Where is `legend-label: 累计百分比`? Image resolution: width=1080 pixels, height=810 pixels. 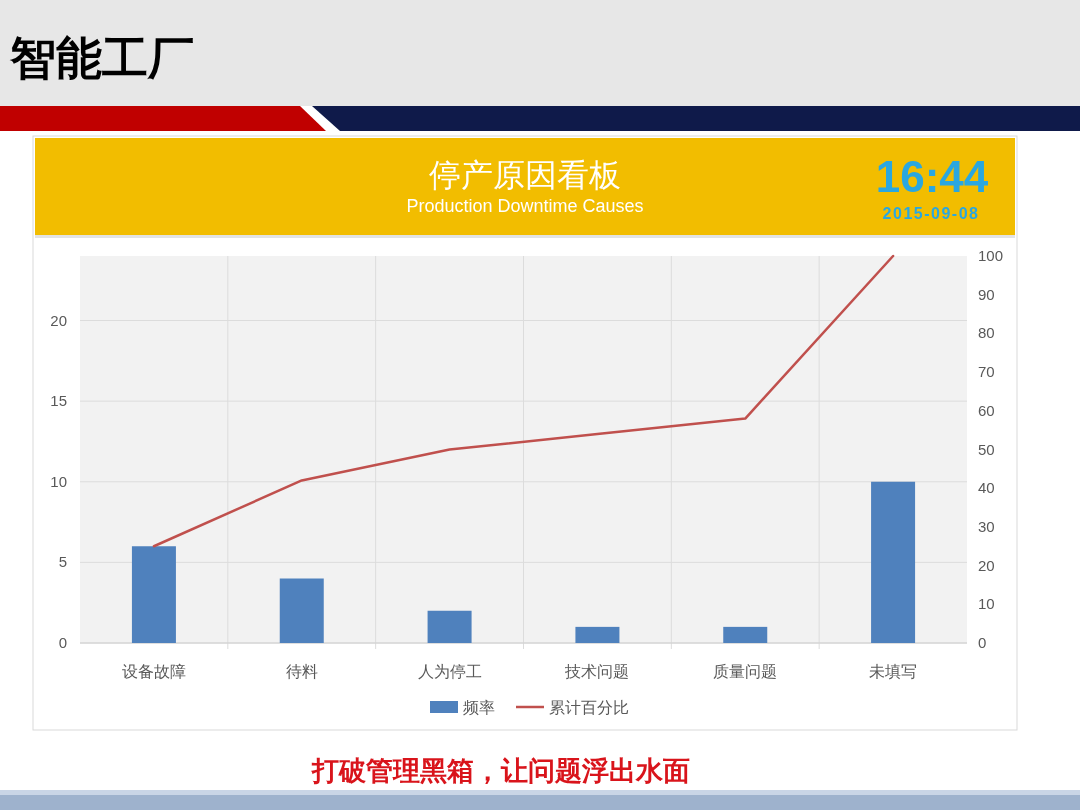 legend-label: 累计百分比 is located at coordinates (589, 707).